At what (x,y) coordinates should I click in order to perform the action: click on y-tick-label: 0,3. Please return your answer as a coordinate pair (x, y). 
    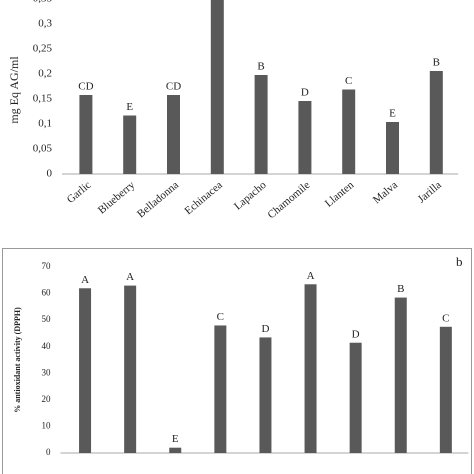
    Looking at the image, I should click on (45, 24).